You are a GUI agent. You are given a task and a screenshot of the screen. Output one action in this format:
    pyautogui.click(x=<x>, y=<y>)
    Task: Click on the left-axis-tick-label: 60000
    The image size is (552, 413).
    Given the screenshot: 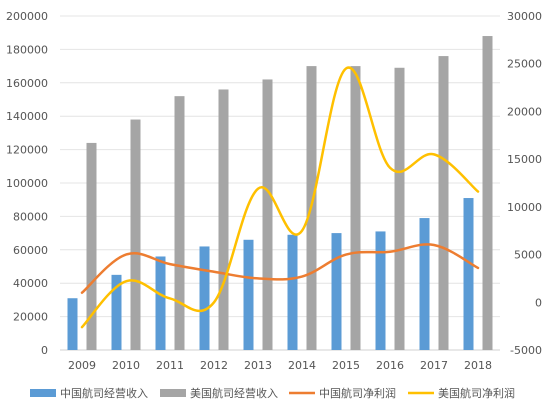 What is the action you would take?
    pyautogui.click(x=30, y=250)
    